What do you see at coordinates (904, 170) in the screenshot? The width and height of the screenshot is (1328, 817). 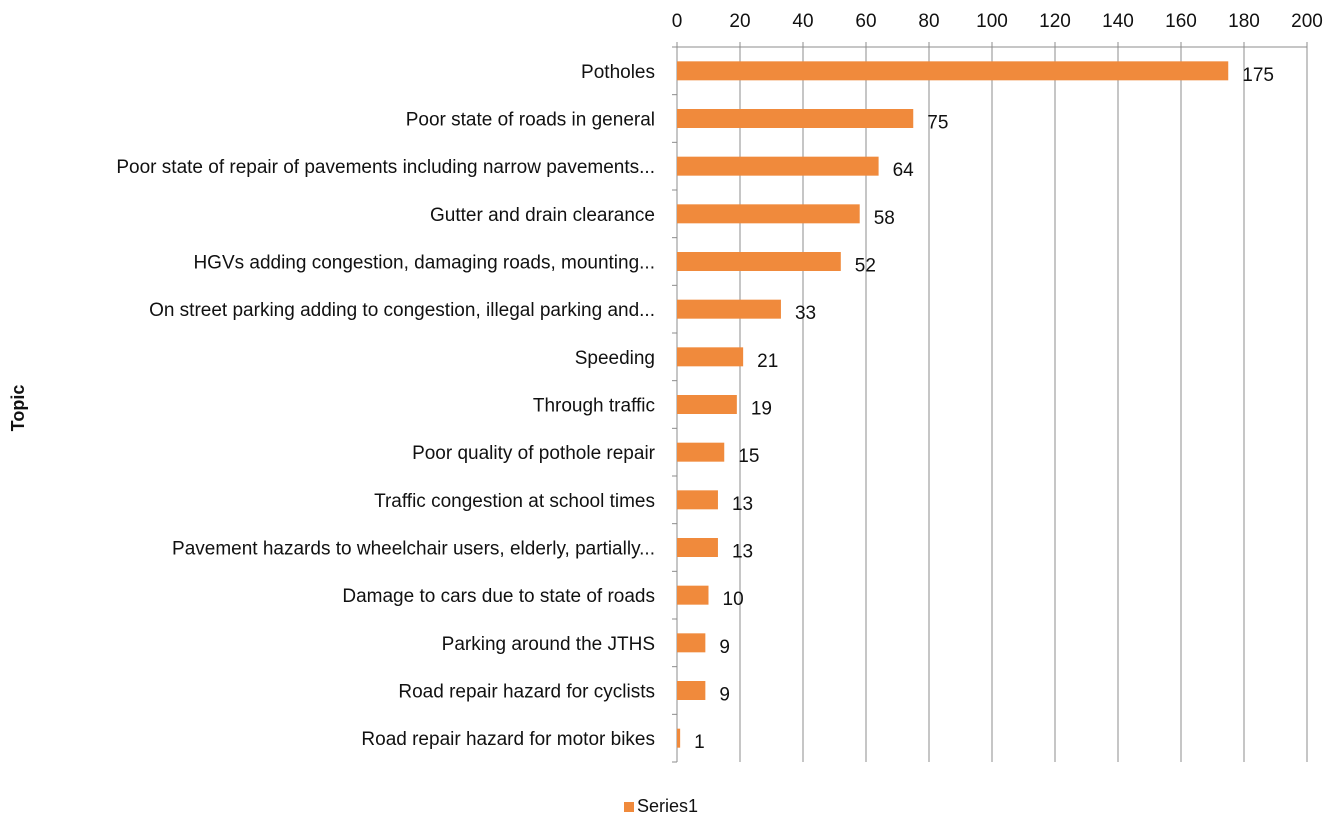 I see `data-label: 64` at bounding box center [904, 170].